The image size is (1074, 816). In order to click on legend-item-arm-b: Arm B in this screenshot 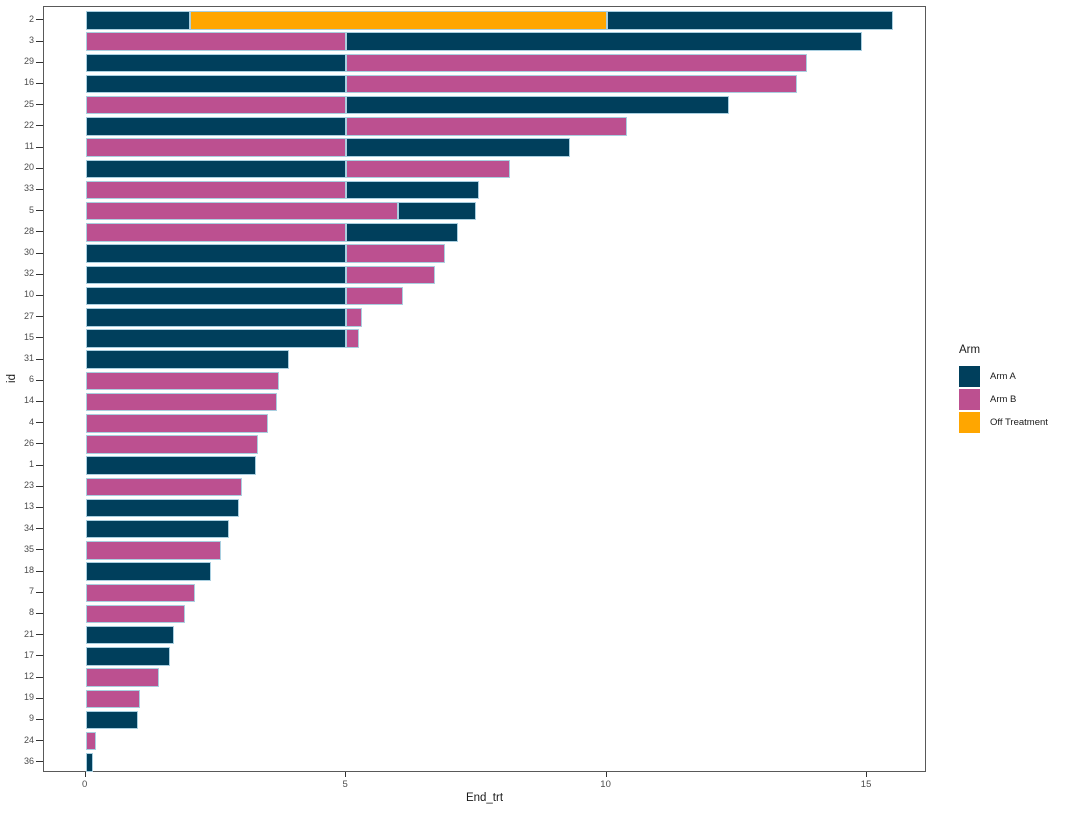, I will do `click(1016, 399)`.